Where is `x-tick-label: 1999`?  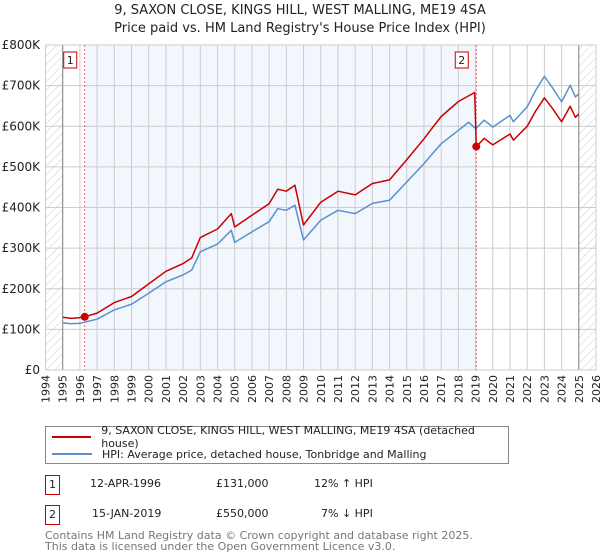
x-tick-label: 1999 is located at coordinates (132, 389).